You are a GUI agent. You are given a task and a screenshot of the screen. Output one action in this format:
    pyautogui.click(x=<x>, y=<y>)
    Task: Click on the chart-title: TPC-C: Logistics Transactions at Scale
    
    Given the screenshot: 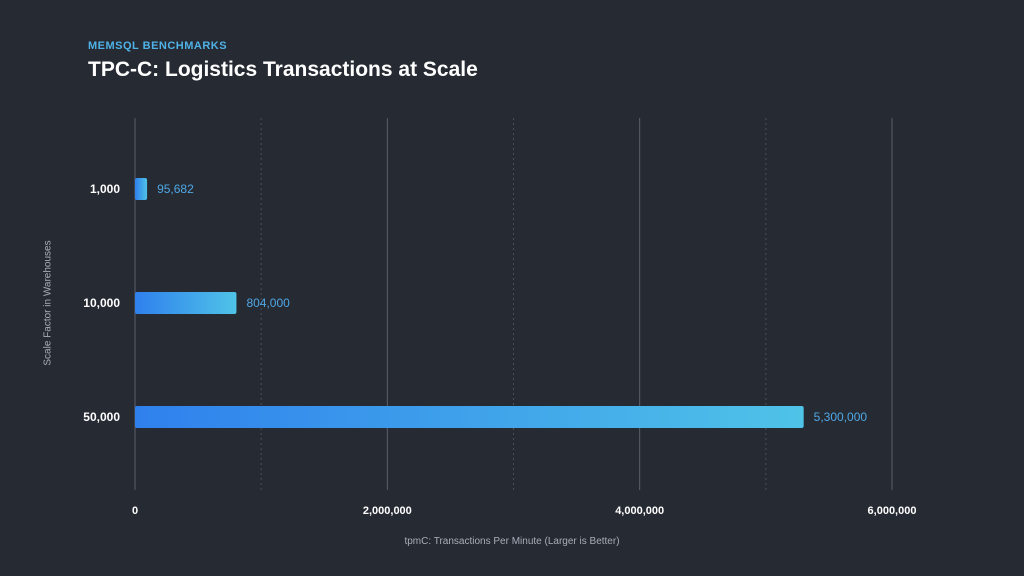 What is the action you would take?
    pyautogui.click(x=283, y=69)
    